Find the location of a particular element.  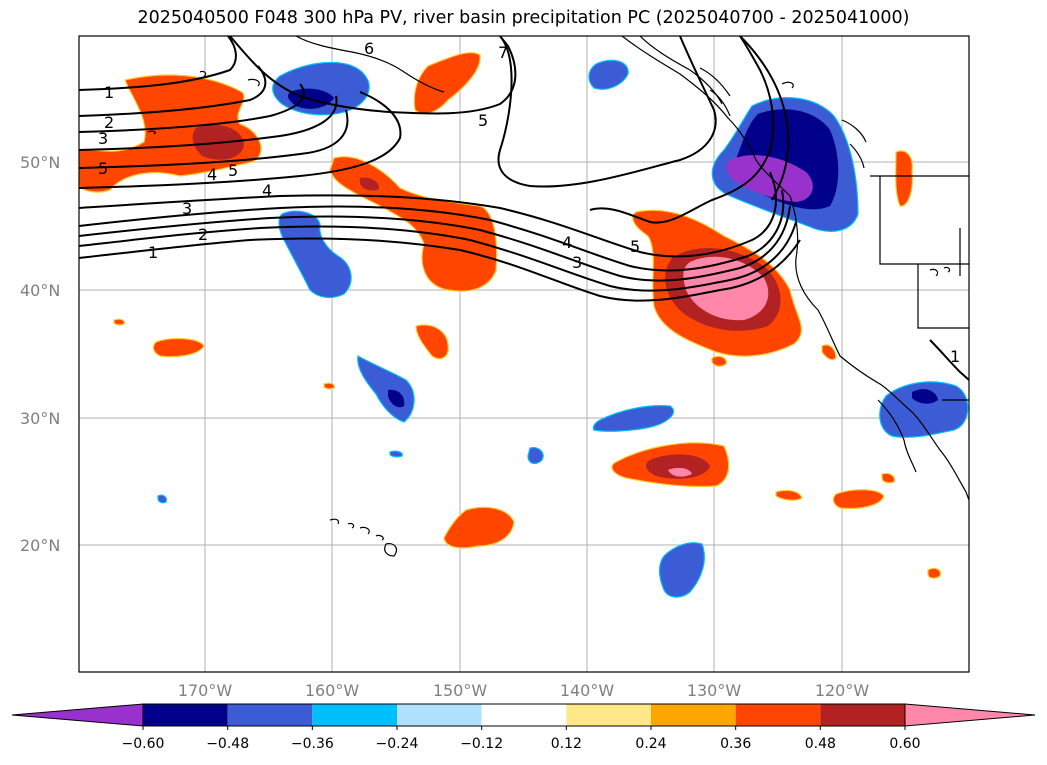

latitude-labels: 50°N 40°N 30°N 20°N is located at coordinates (40, 354).